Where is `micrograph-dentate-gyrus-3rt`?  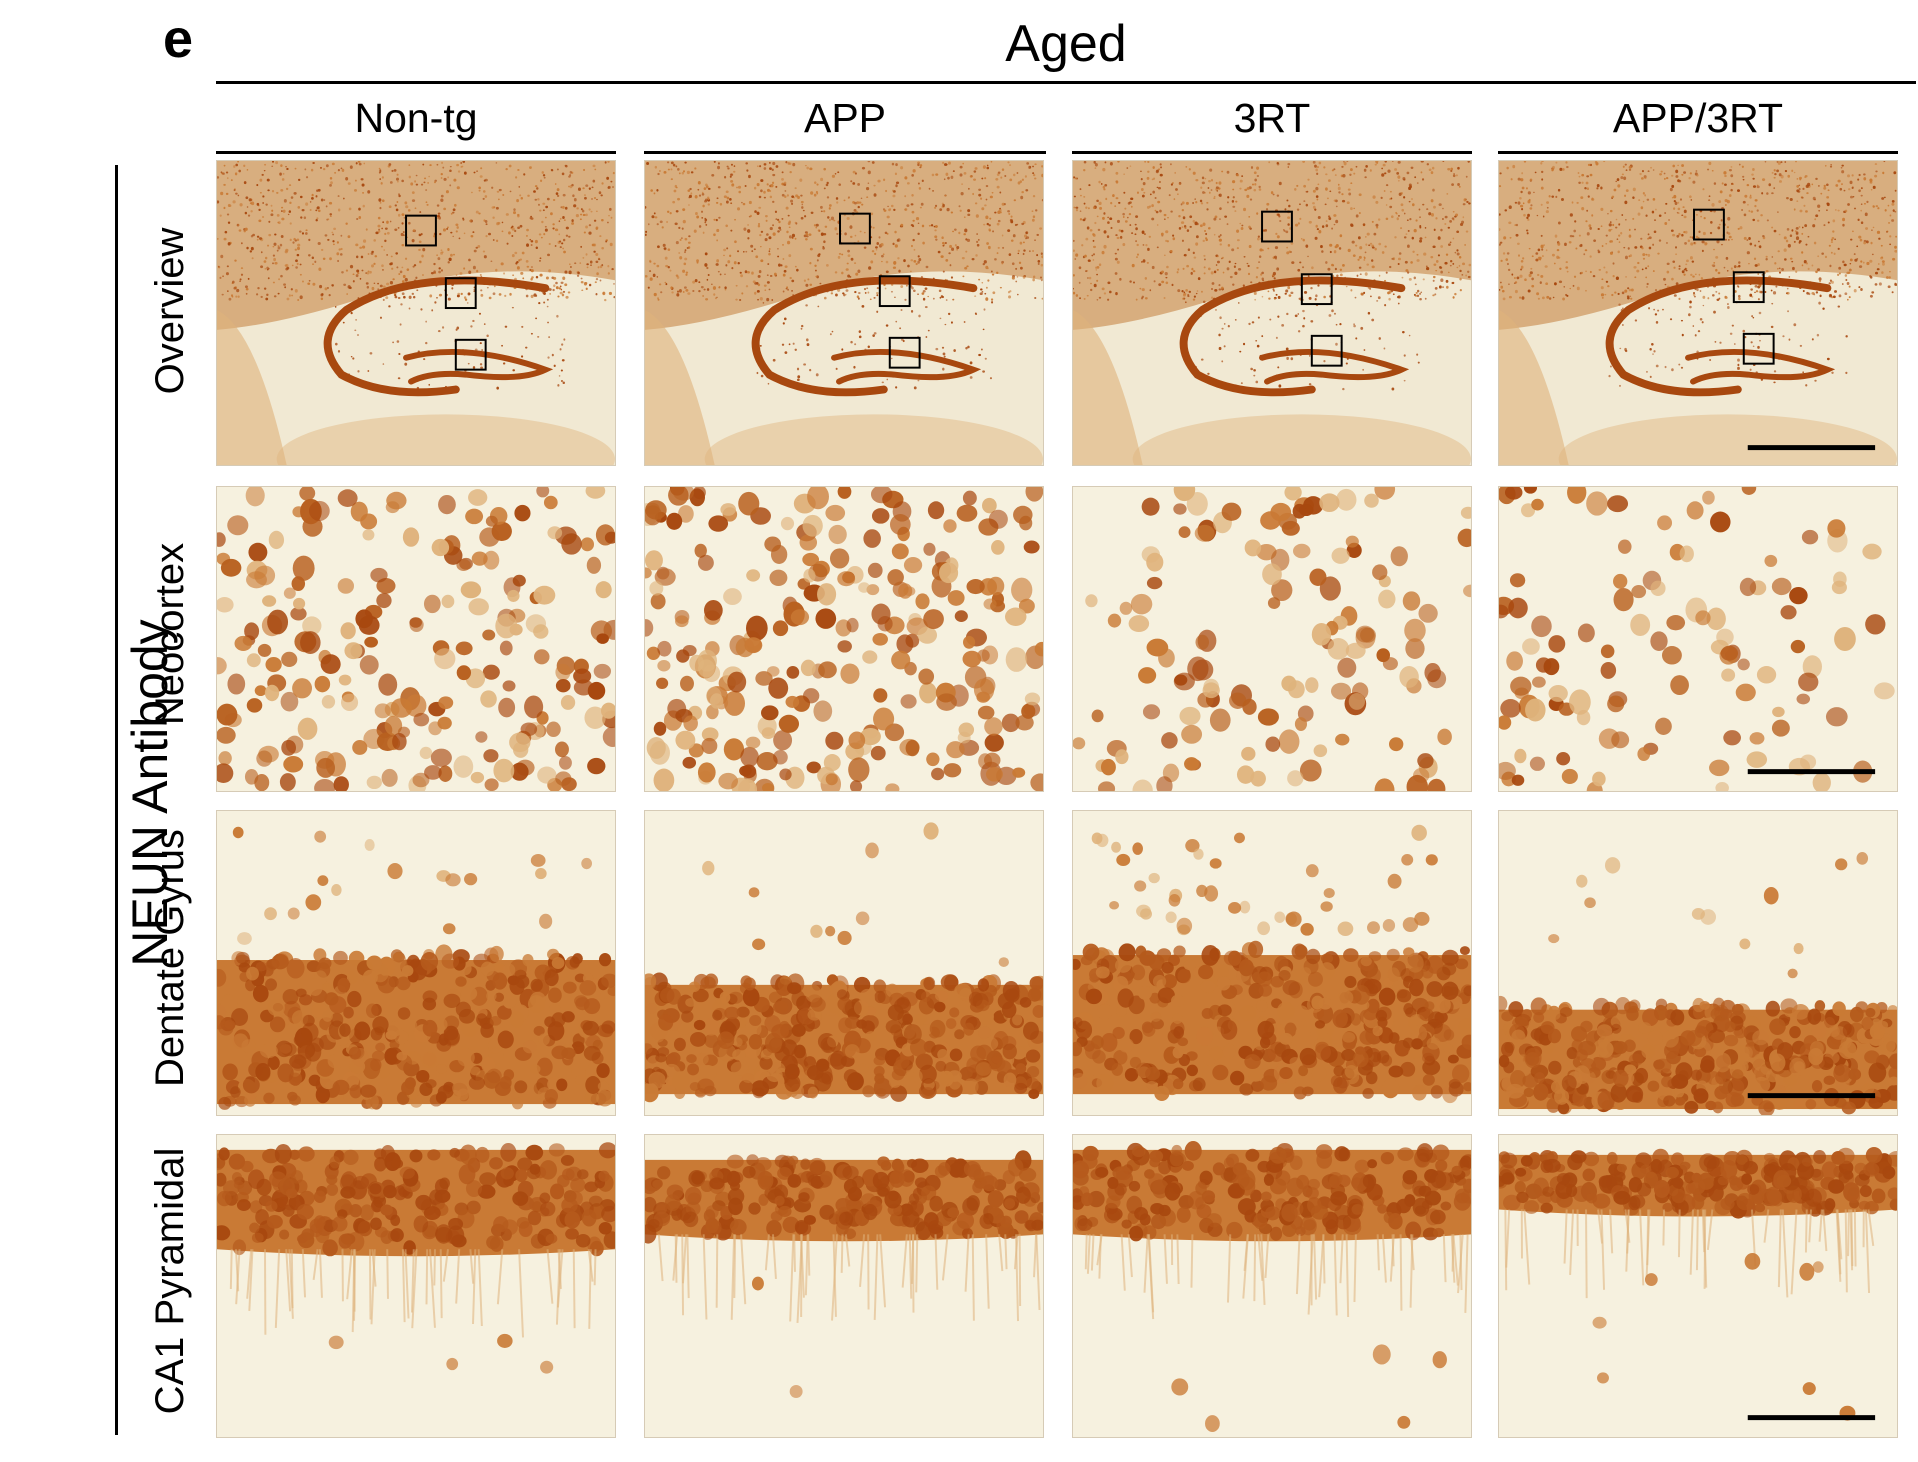
micrograph-dentate-gyrus-3rt is located at coordinates (1272, 963).